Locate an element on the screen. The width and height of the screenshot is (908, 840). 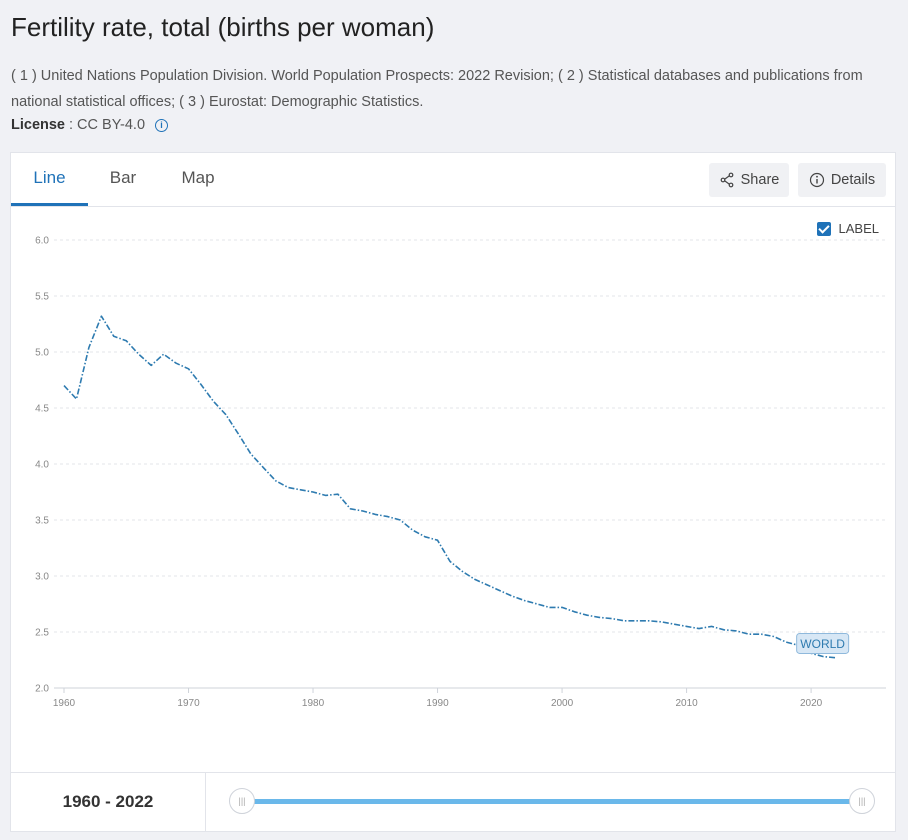
range-track is located at coordinates (552, 801).